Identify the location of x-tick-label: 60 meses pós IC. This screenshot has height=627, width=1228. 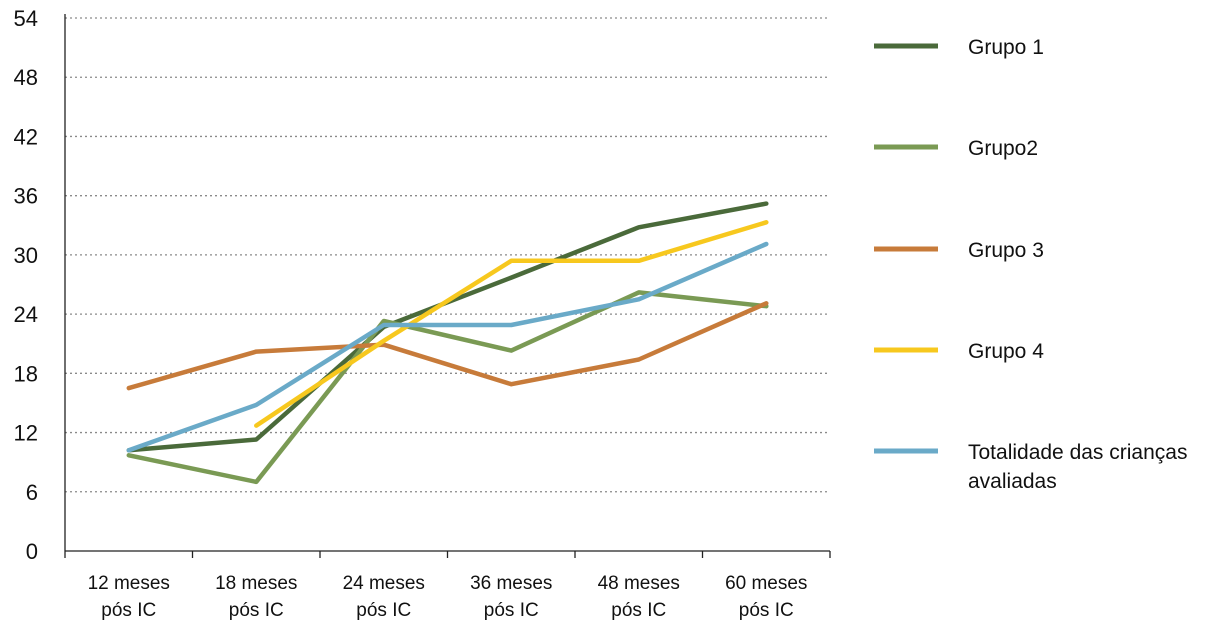
(766, 597).